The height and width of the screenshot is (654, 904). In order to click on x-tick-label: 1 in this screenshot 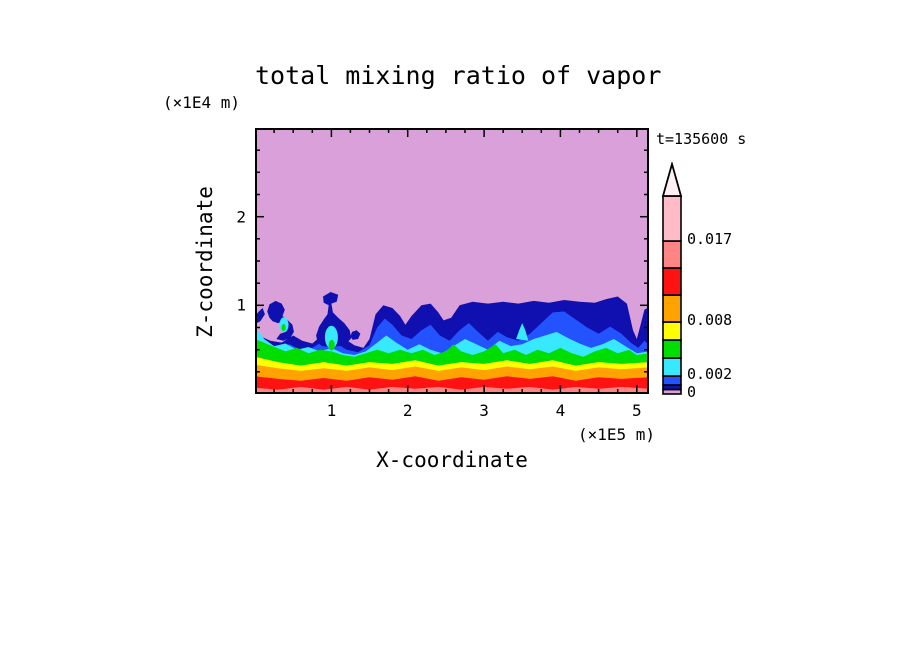, I will do `click(331, 410)`.